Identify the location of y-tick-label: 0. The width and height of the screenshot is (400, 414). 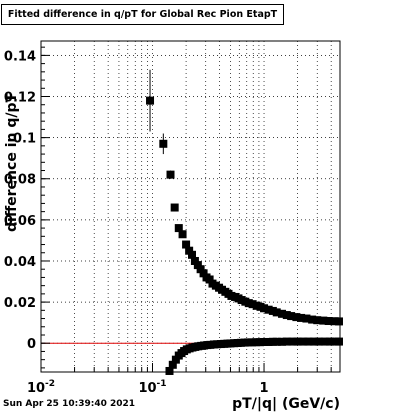
(31, 344).